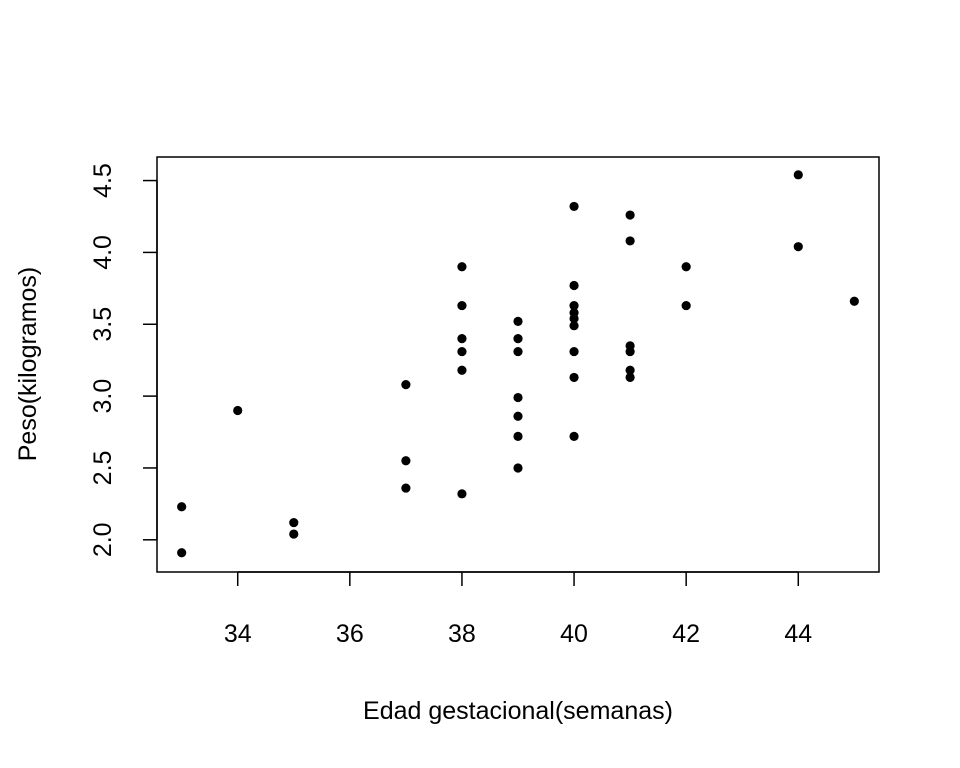 This screenshot has width=960, height=768. I want to click on x-tick-label: 42, so click(686, 634).